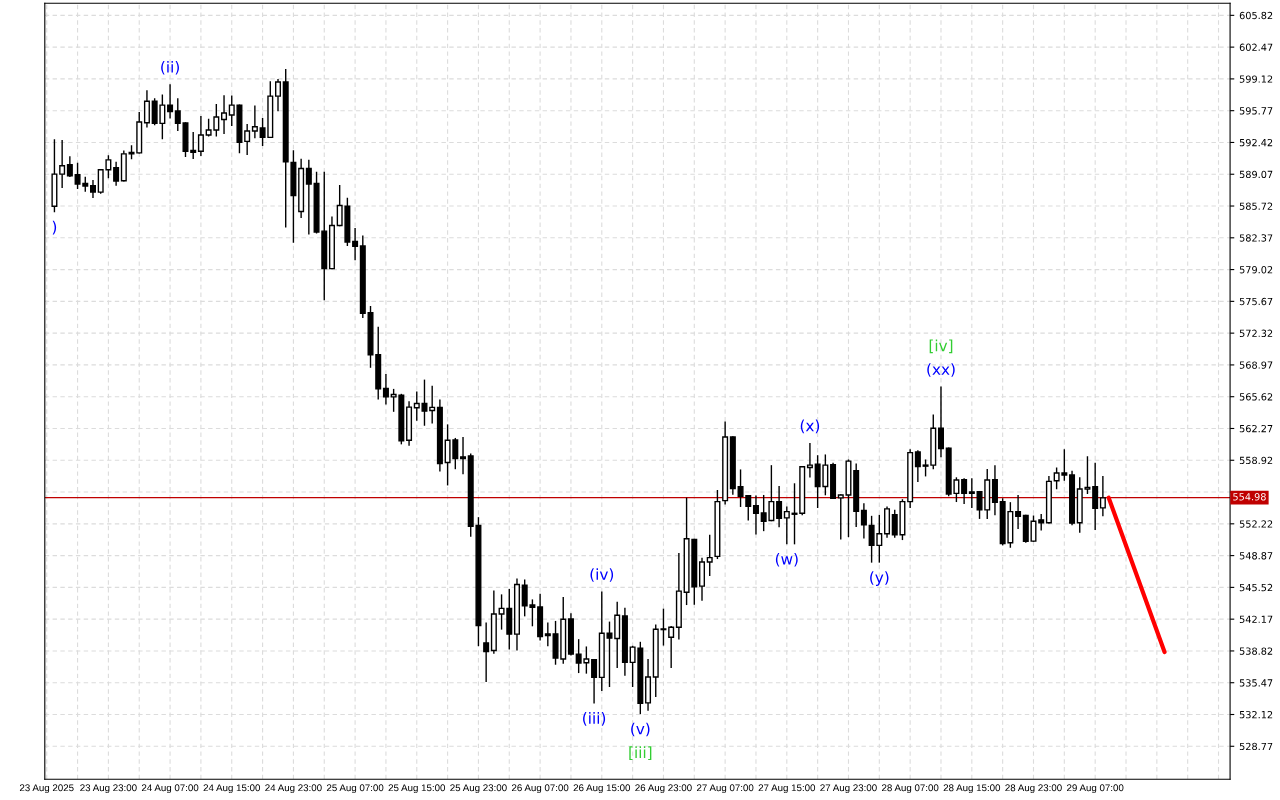 Image resolution: width=1280 pixels, height=800 pixels. I want to click on y-tick-label: 589.07, so click(1256, 174).